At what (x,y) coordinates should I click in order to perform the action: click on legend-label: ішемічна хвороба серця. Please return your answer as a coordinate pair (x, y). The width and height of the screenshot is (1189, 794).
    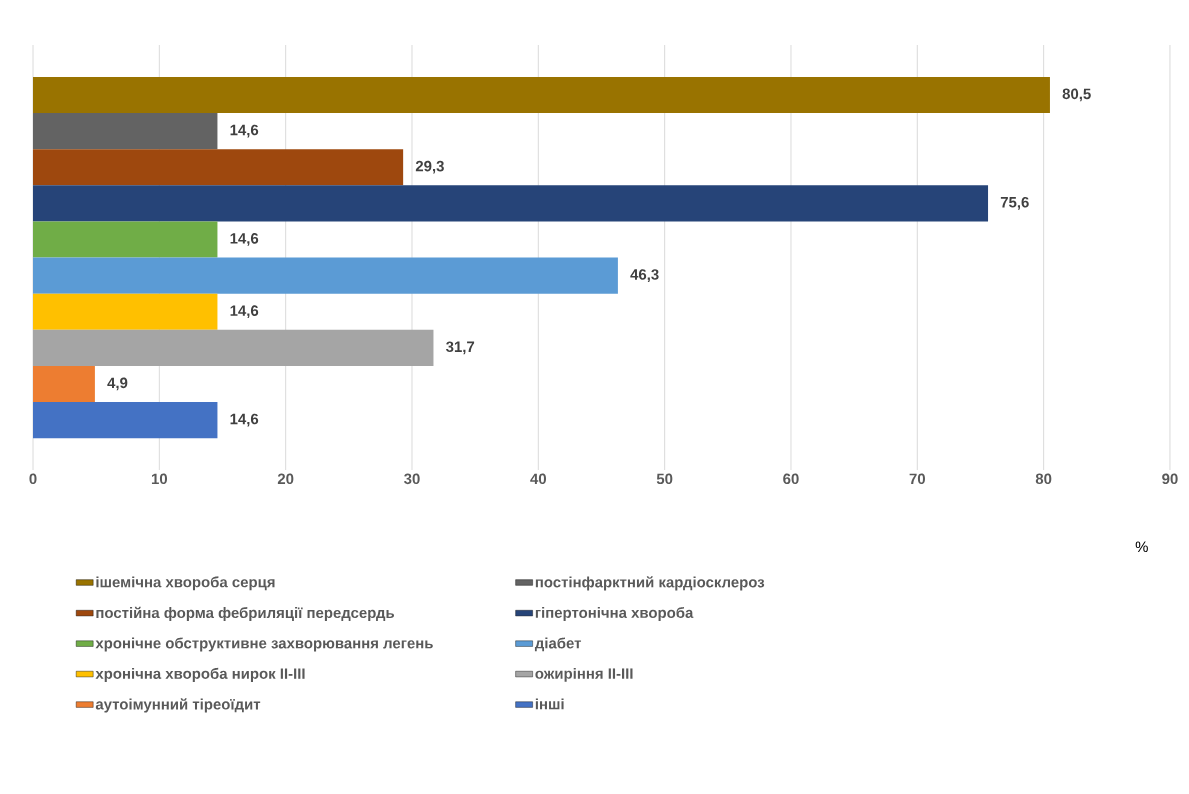
    Looking at the image, I should click on (185, 583).